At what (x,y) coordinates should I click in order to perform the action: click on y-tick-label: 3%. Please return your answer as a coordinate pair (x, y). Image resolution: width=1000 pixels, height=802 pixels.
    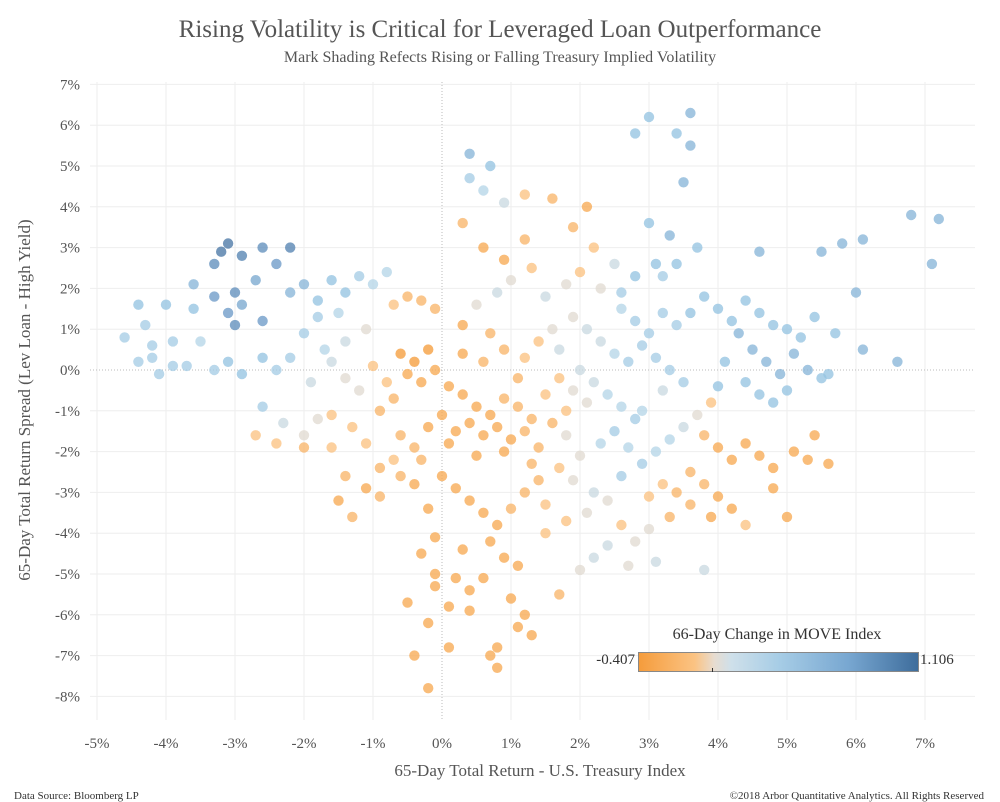
    Looking at the image, I should click on (70, 249).